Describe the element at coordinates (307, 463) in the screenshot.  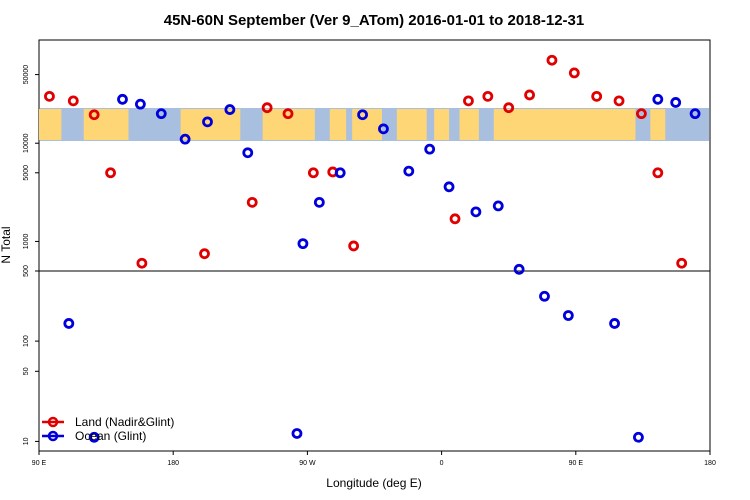
I see `x-tick-label: 90 W` at that location.